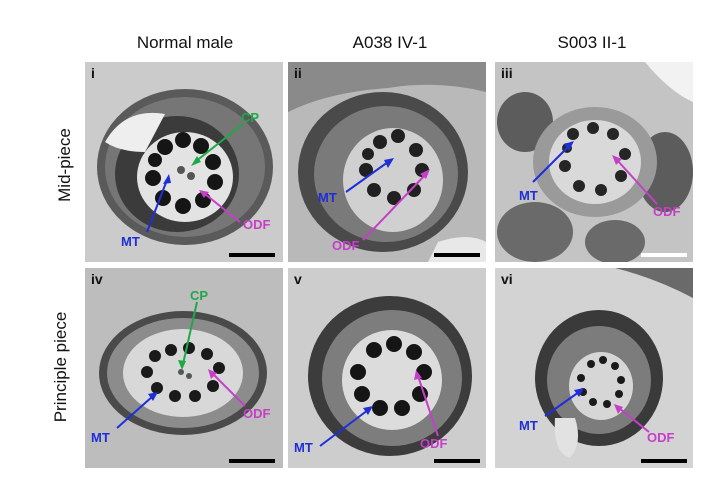  I want to click on panel-label-i: i, so click(93, 73).